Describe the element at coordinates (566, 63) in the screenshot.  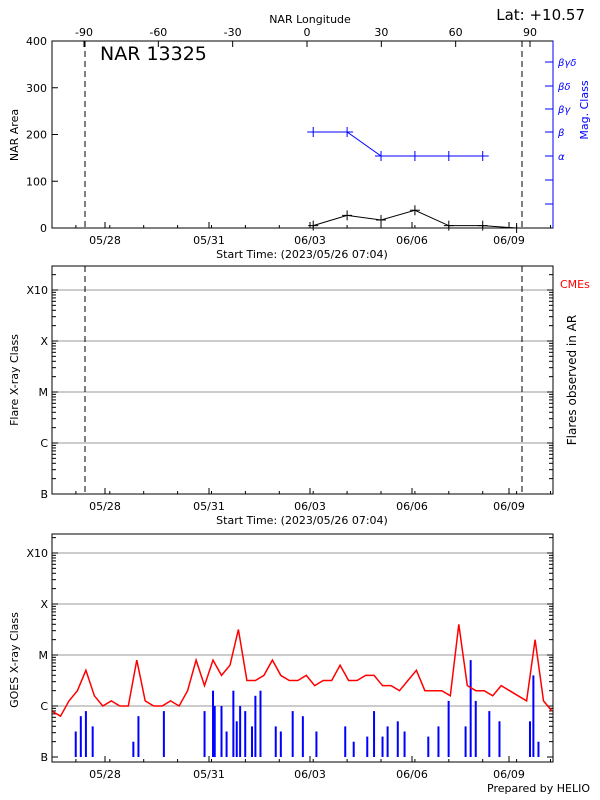
I see `mag-class-tick-label: βγδ` at that location.